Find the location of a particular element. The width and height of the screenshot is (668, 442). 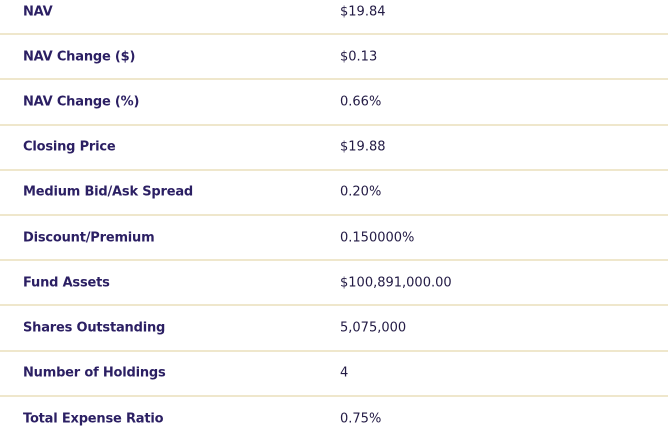

row-label: NAV Change (%) is located at coordinates (81, 102).